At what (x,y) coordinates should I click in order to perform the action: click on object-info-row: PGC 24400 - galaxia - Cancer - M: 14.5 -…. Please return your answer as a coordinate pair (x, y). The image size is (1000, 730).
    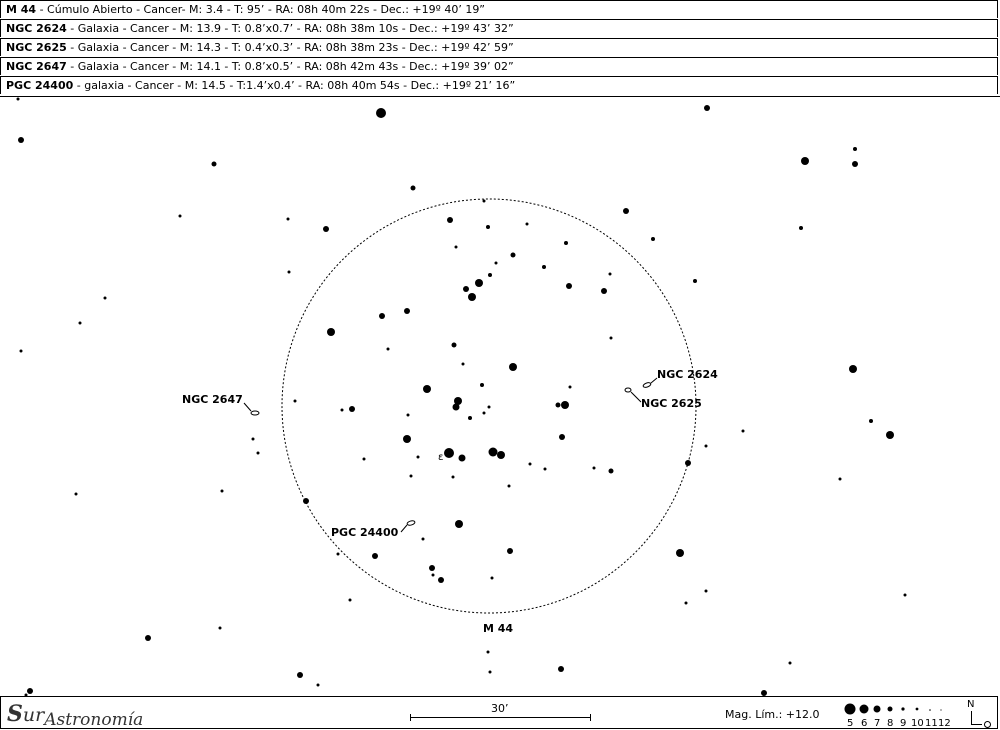
    Looking at the image, I should click on (499, 85).